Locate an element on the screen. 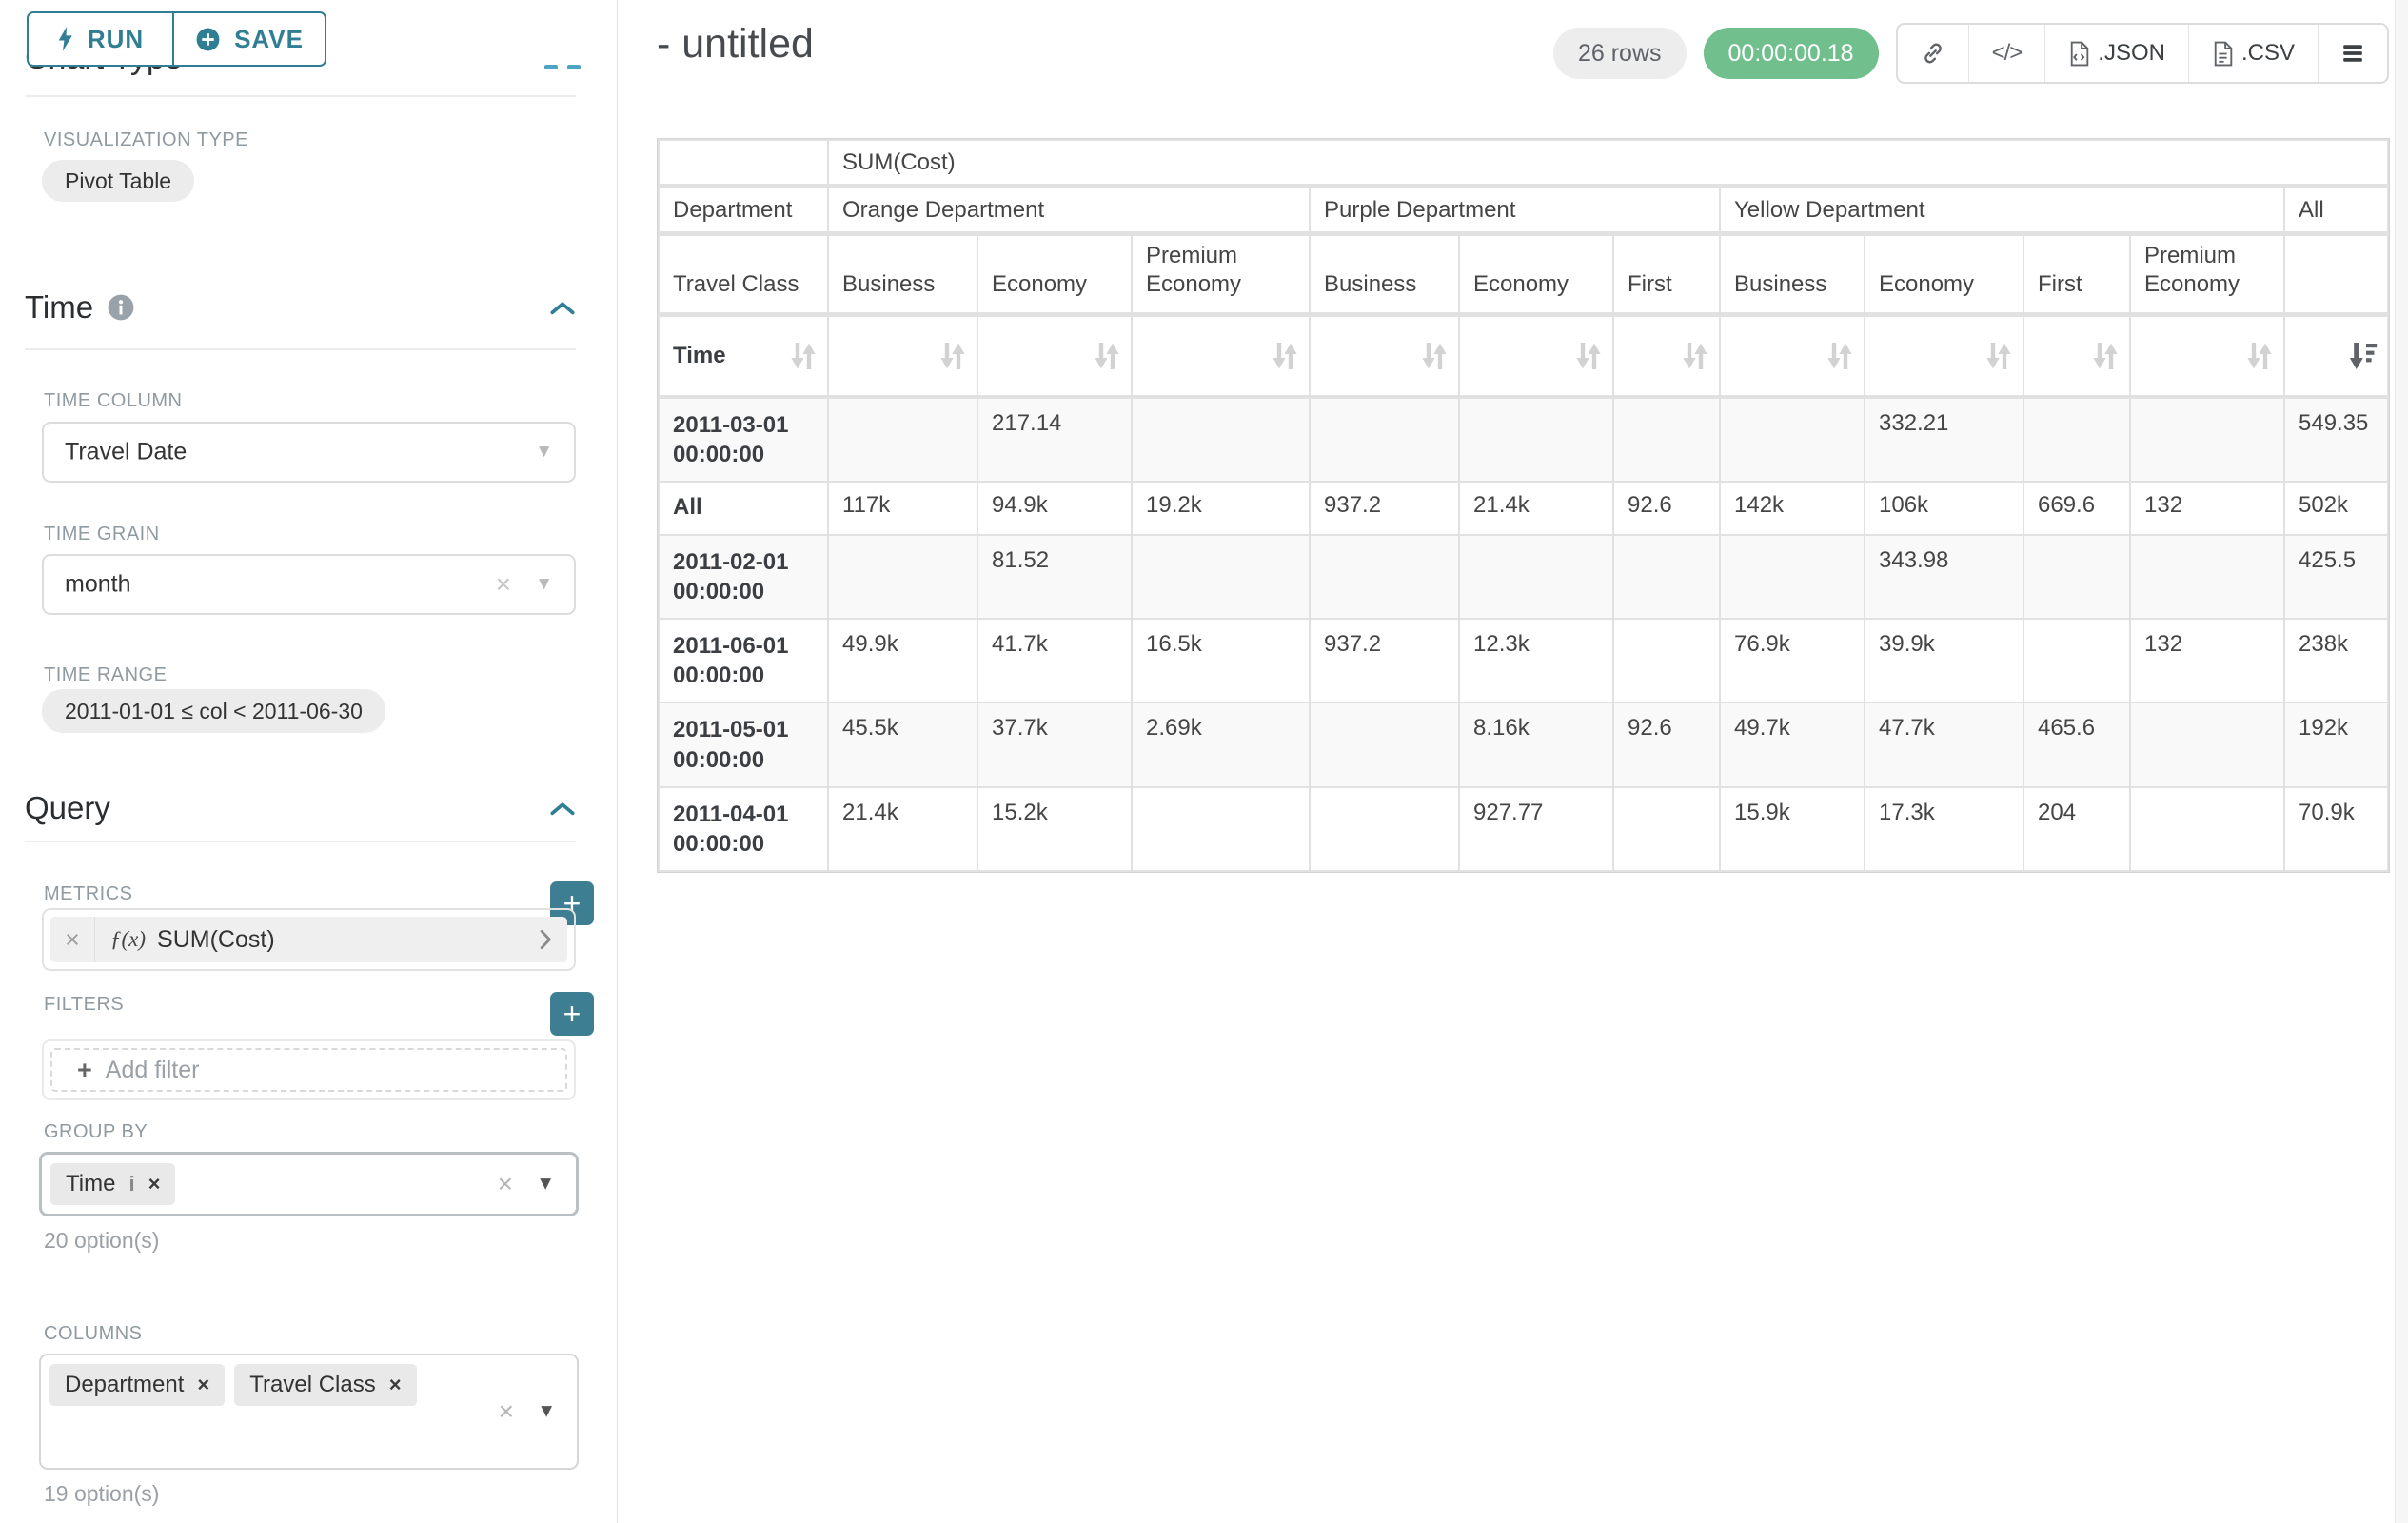 The height and width of the screenshot is (1523, 2408). filters-box: + Add filter is located at coordinates (309, 1070).